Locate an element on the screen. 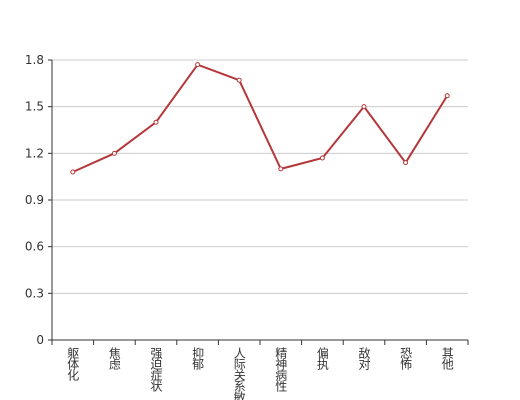 The width and height of the screenshot is (520, 400). x-tick-label: 人际关系敏感 is located at coordinates (239, 373).